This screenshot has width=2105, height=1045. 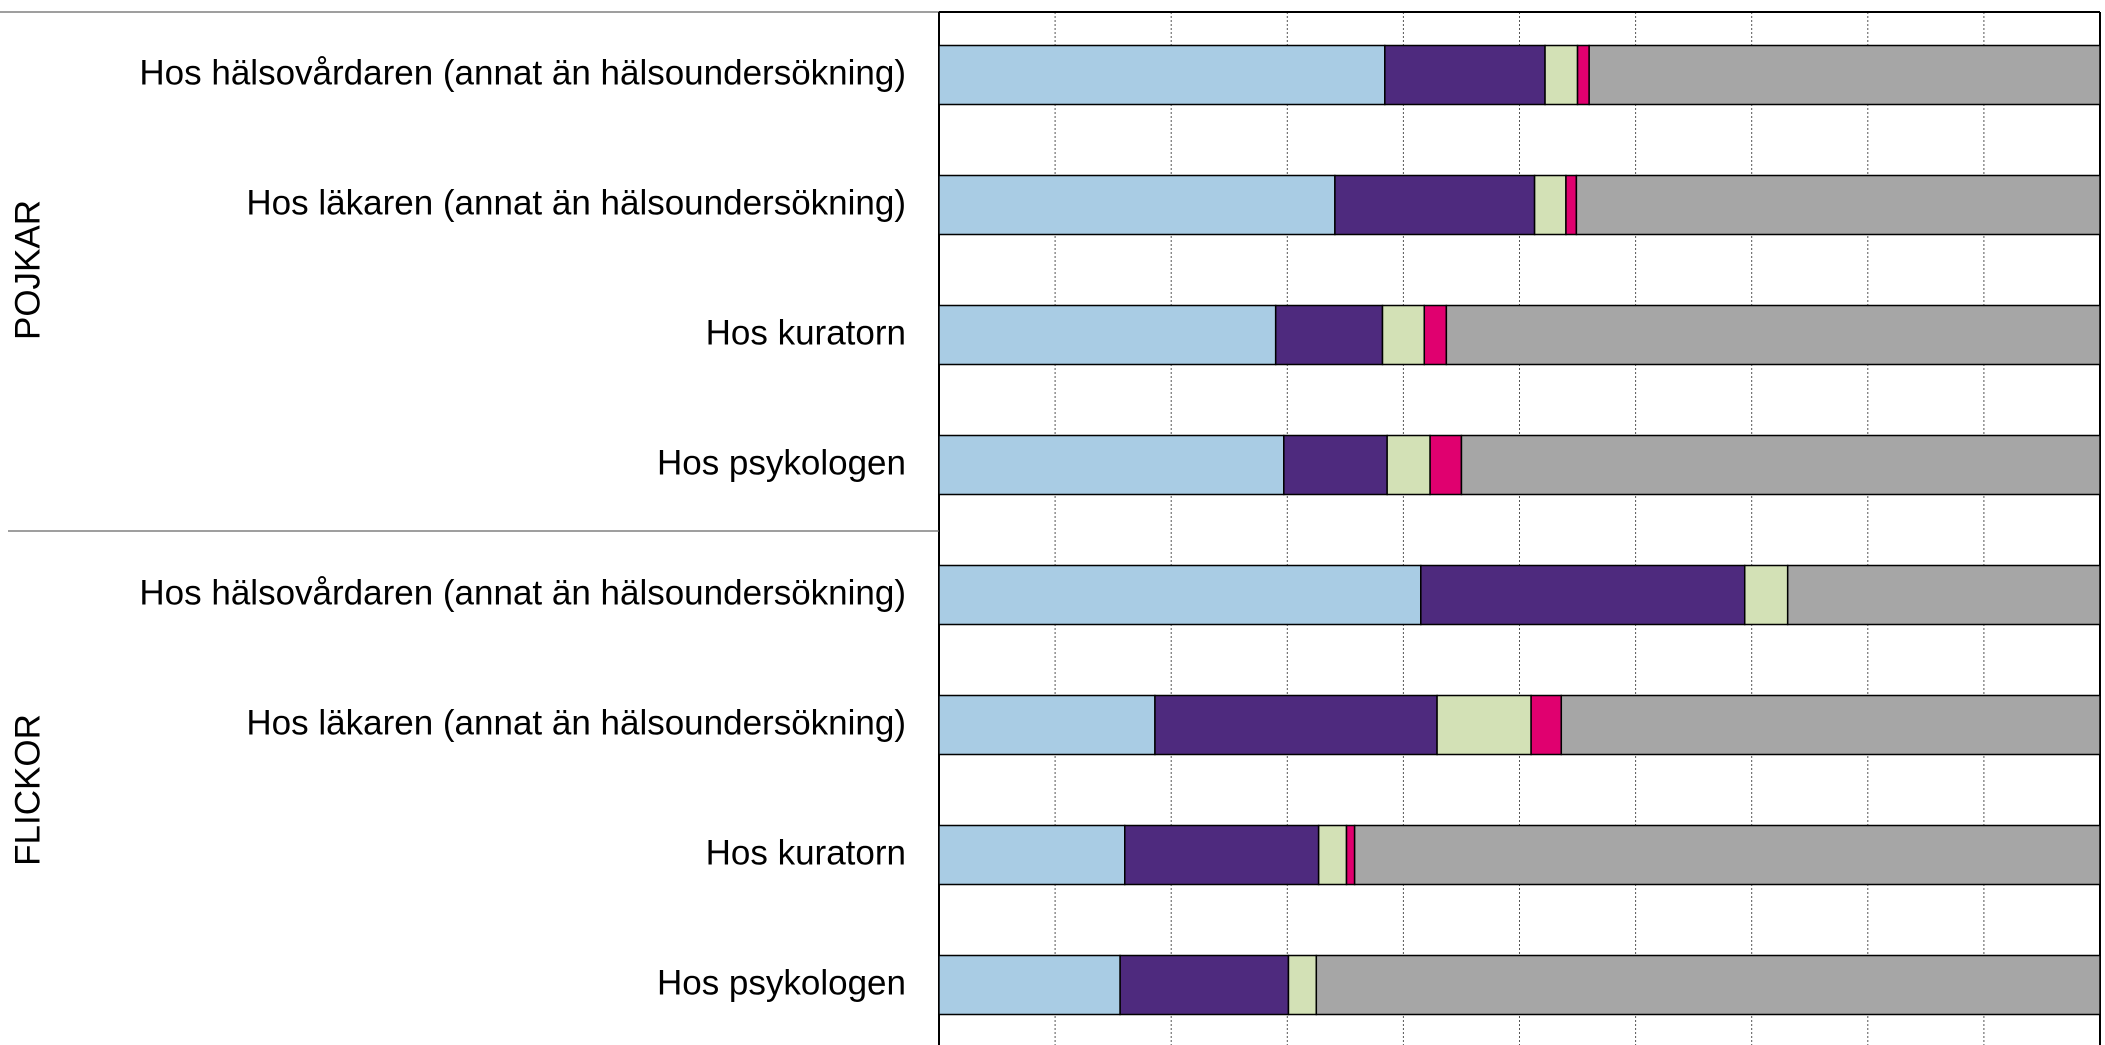 What do you see at coordinates (27, 790) in the screenshot?
I see `group-label: FLICKOR` at bounding box center [27, 790].